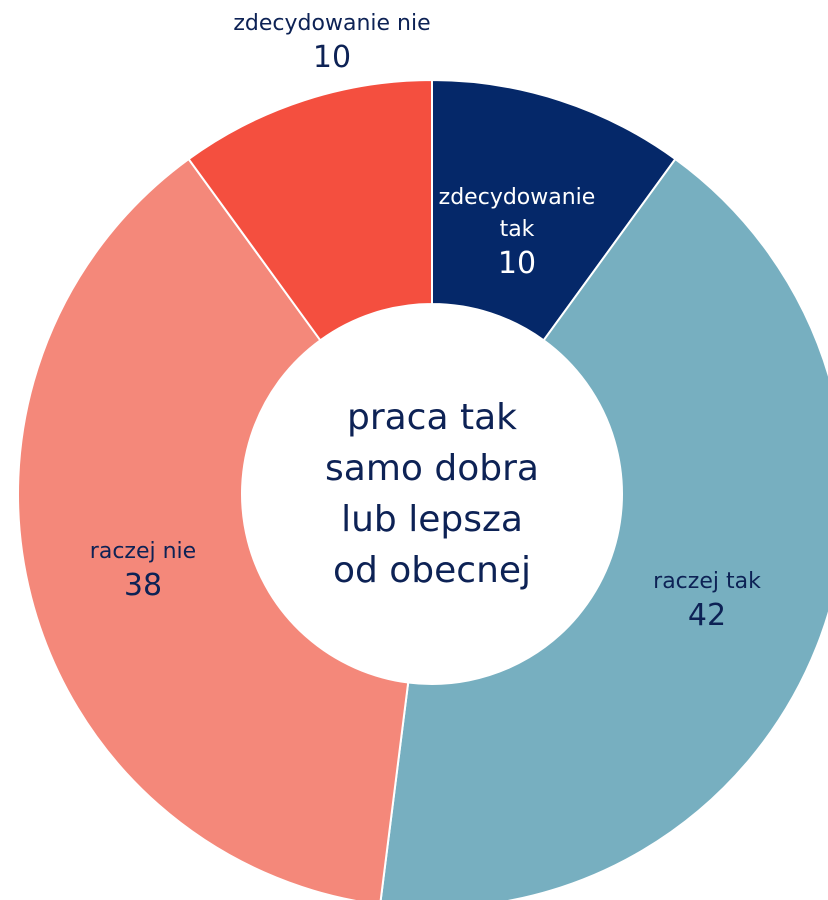 The width and height of the screenshot is (828, 900). I want to click on segment-label: raczej tak 42, so click(702, 600).